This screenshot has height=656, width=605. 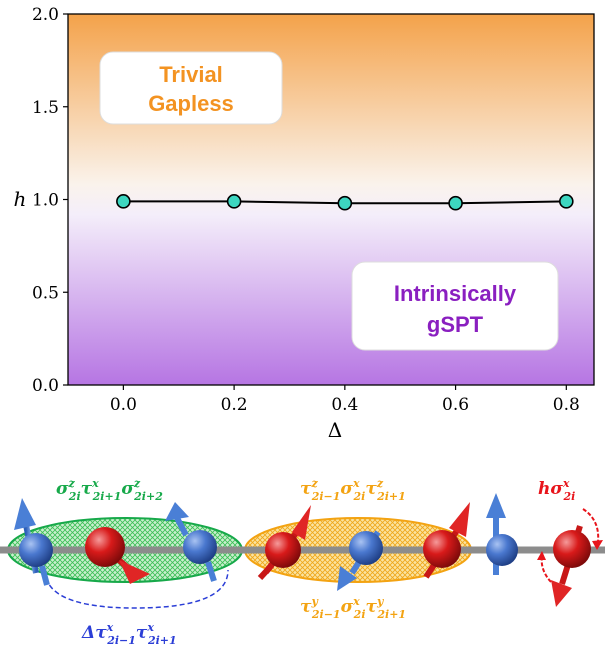 What do you see at coordinates (455, 324) in the screenshot?
I see `gspt-label-line2: gSPT` at bounding box center [455, 324].